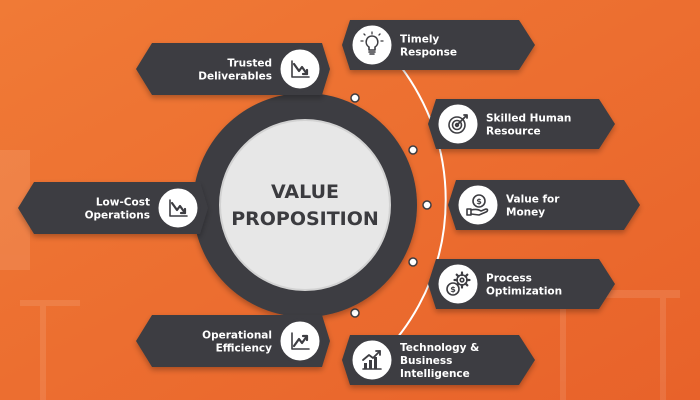 This screenshot has width=700, height=400. Describe the element at coordinates (435, 374) in the screenshot. I see `item-label-line: Intelligence` at that location.